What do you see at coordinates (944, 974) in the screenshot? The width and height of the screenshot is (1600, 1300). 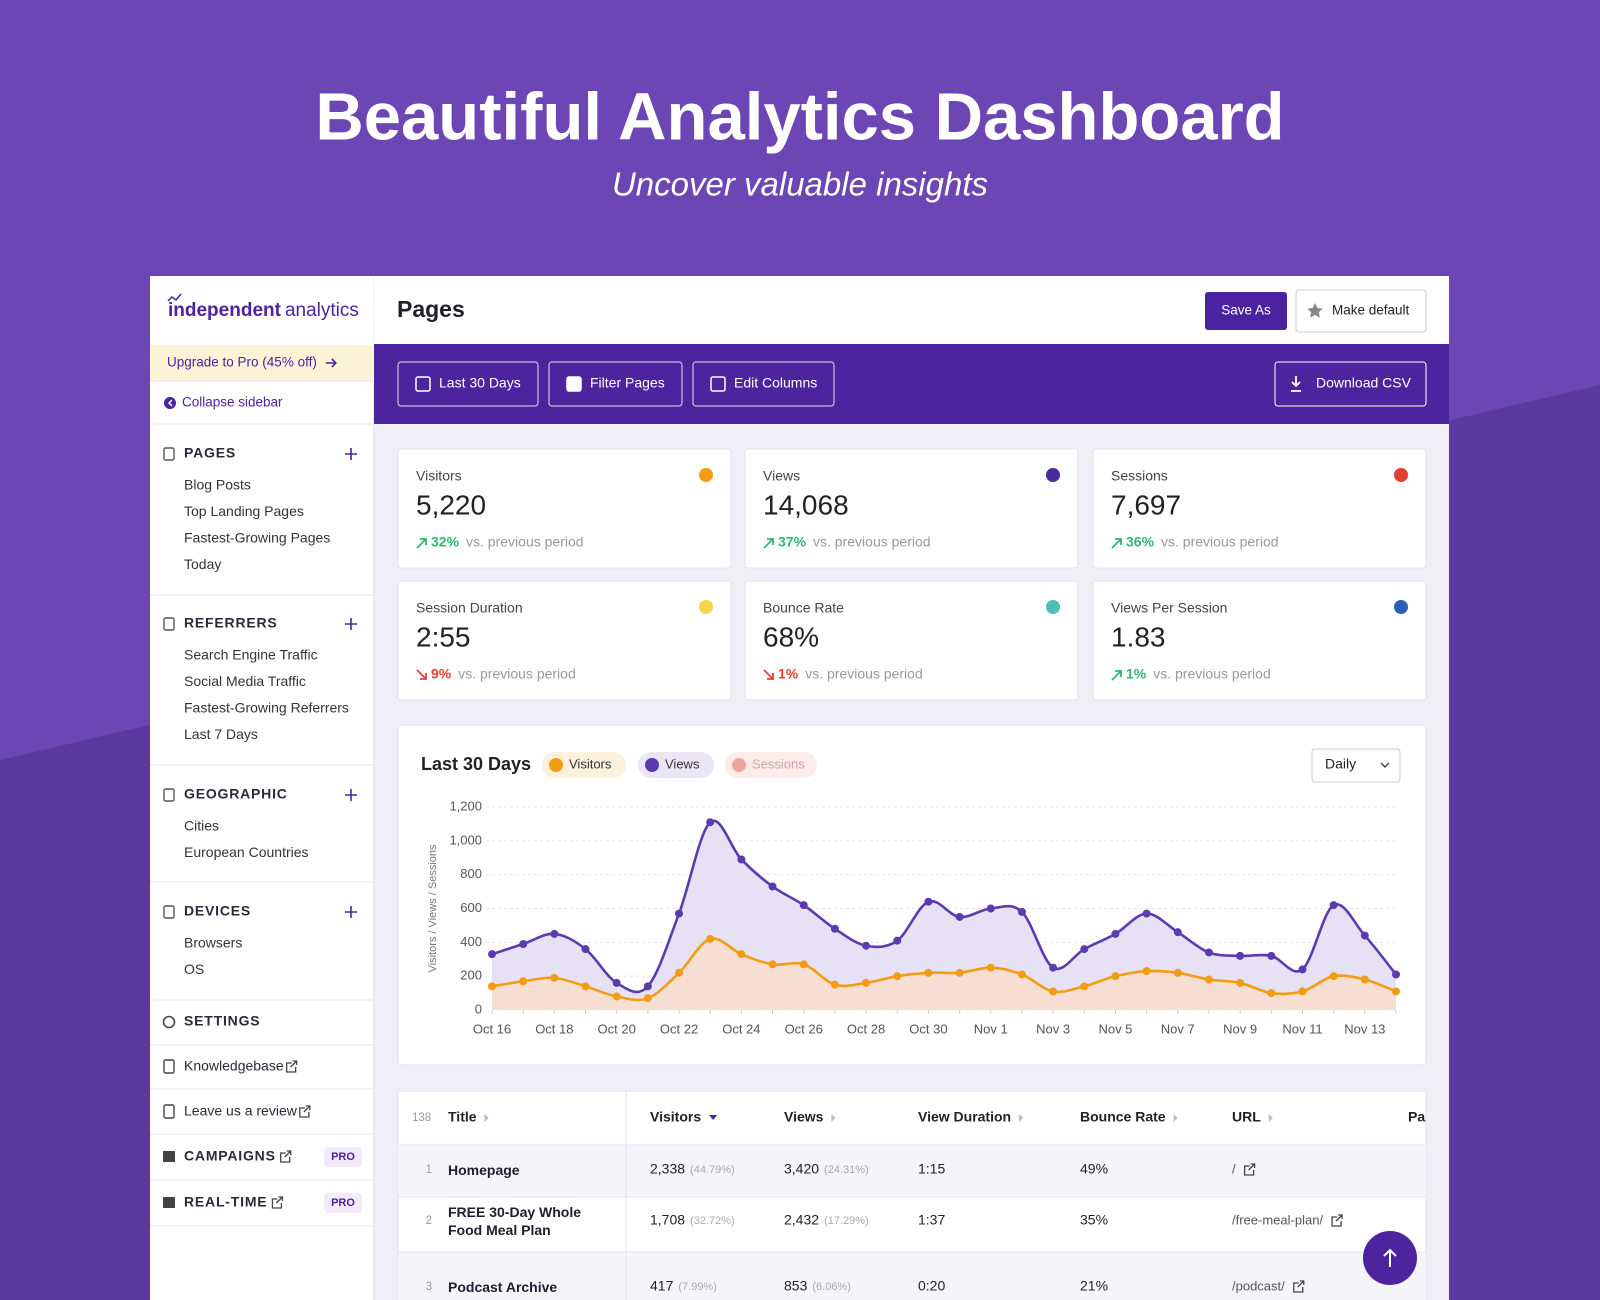 I see `area` at bounding box center [944, 974].